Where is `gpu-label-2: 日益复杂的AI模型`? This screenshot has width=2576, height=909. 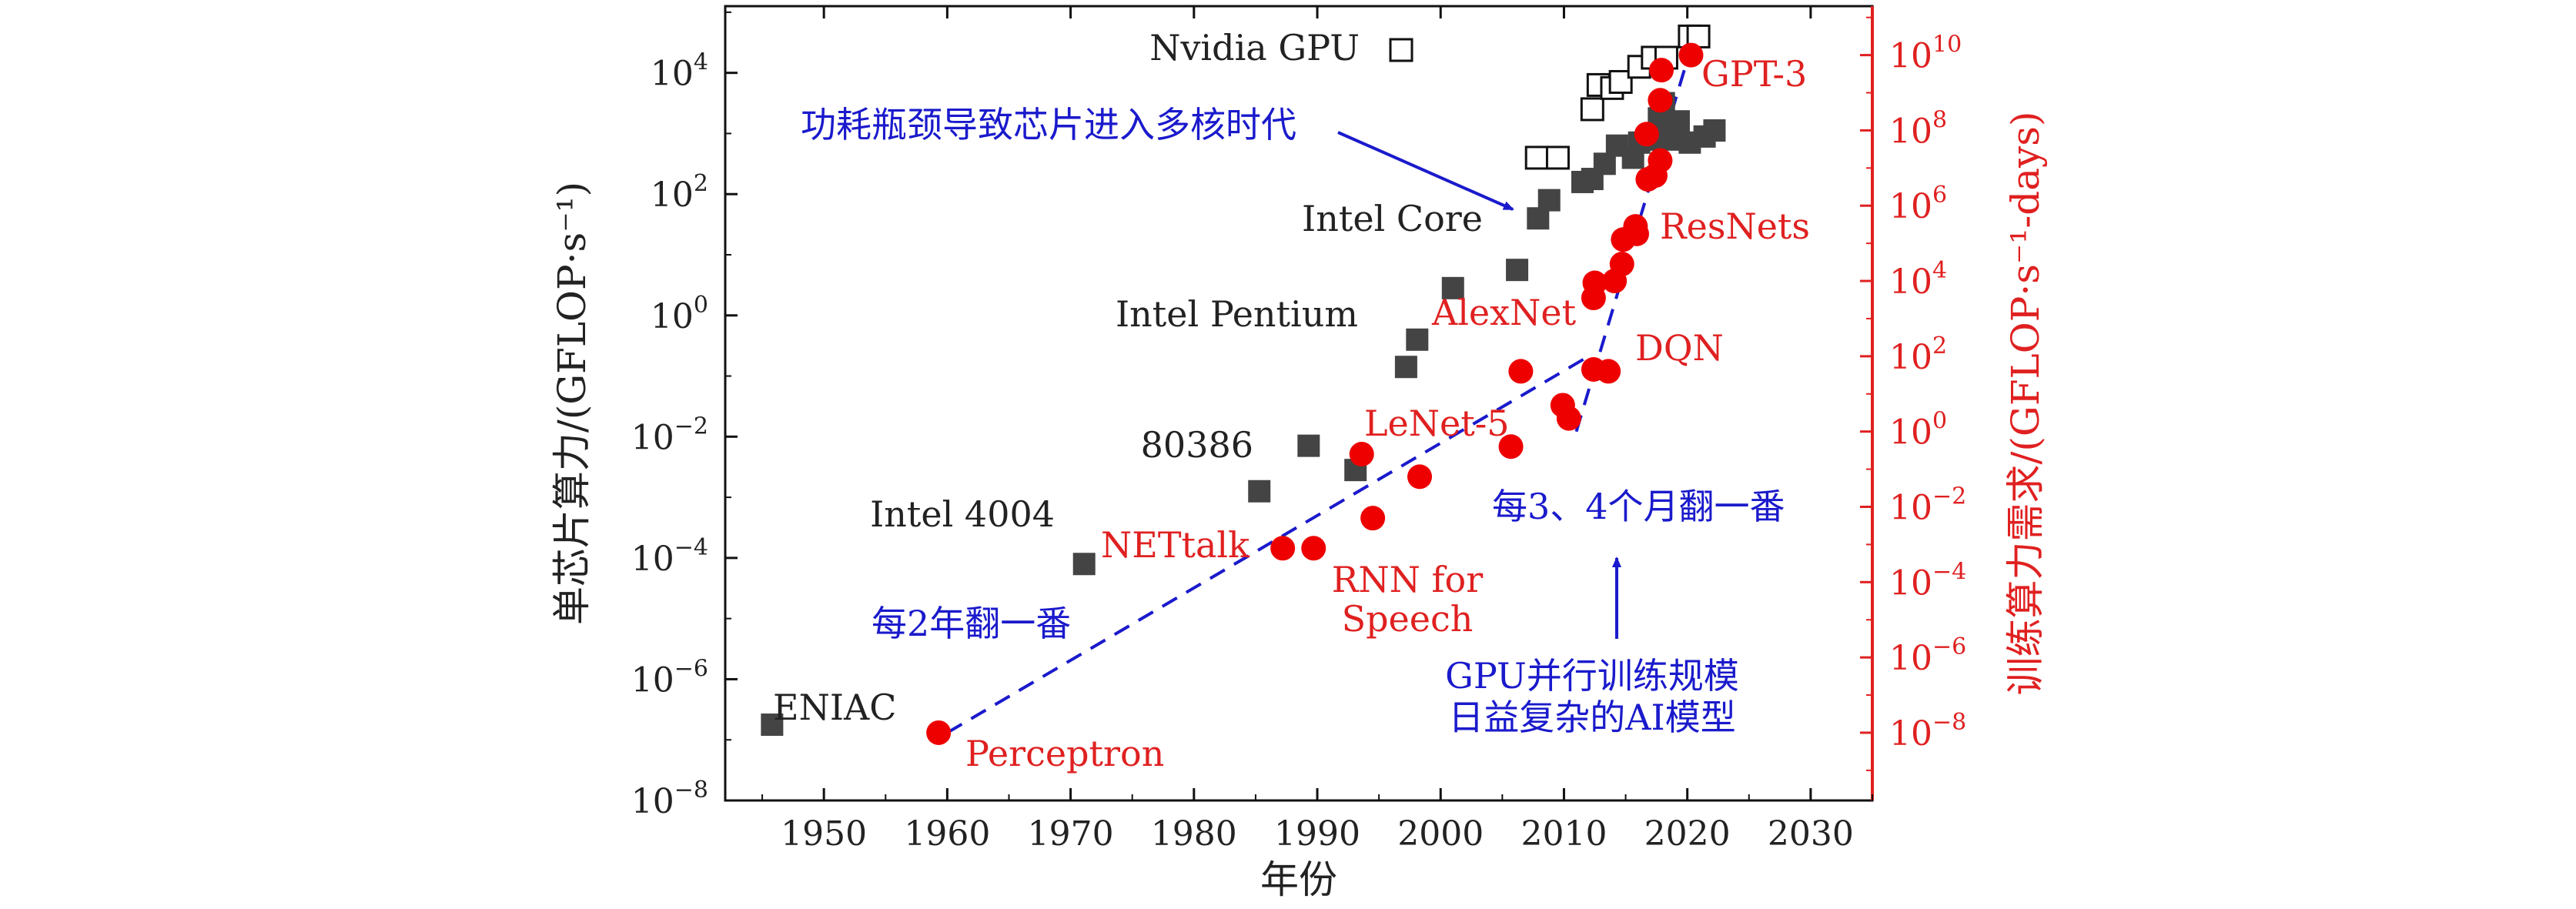 gpu-label-2: 日益复杂的AI模型 is located at coordinates (1592, 717).